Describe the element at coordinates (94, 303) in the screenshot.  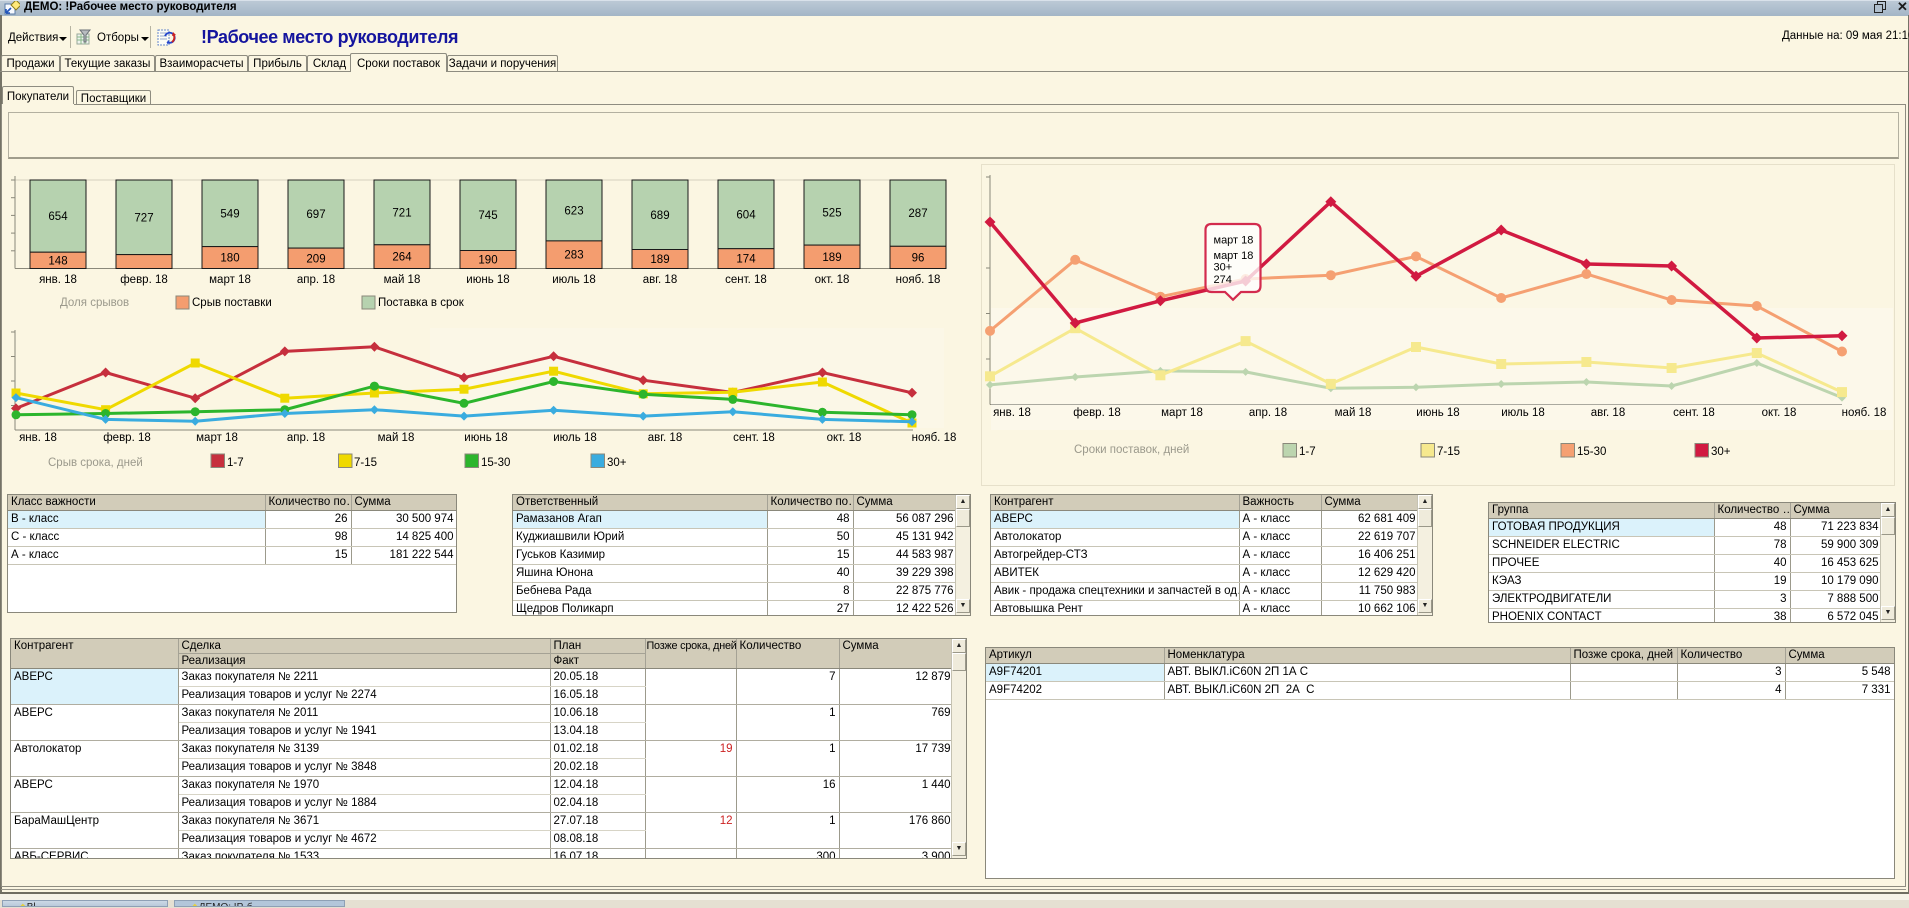
I see `svg-text: Доля срывов` at that location.